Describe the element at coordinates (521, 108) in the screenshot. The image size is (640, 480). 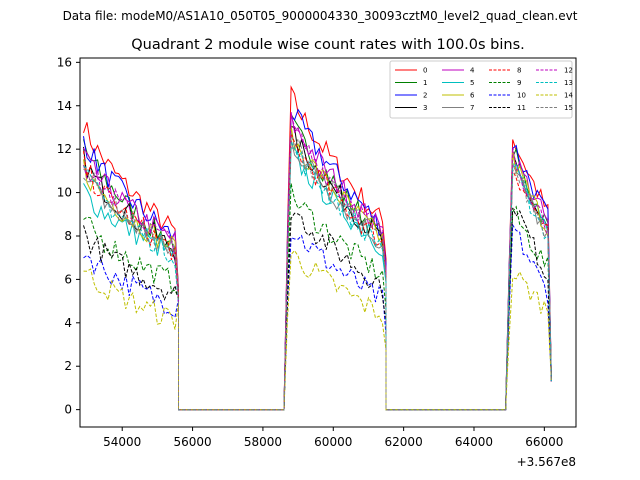
I see `legend-label-11: 11` at that location.